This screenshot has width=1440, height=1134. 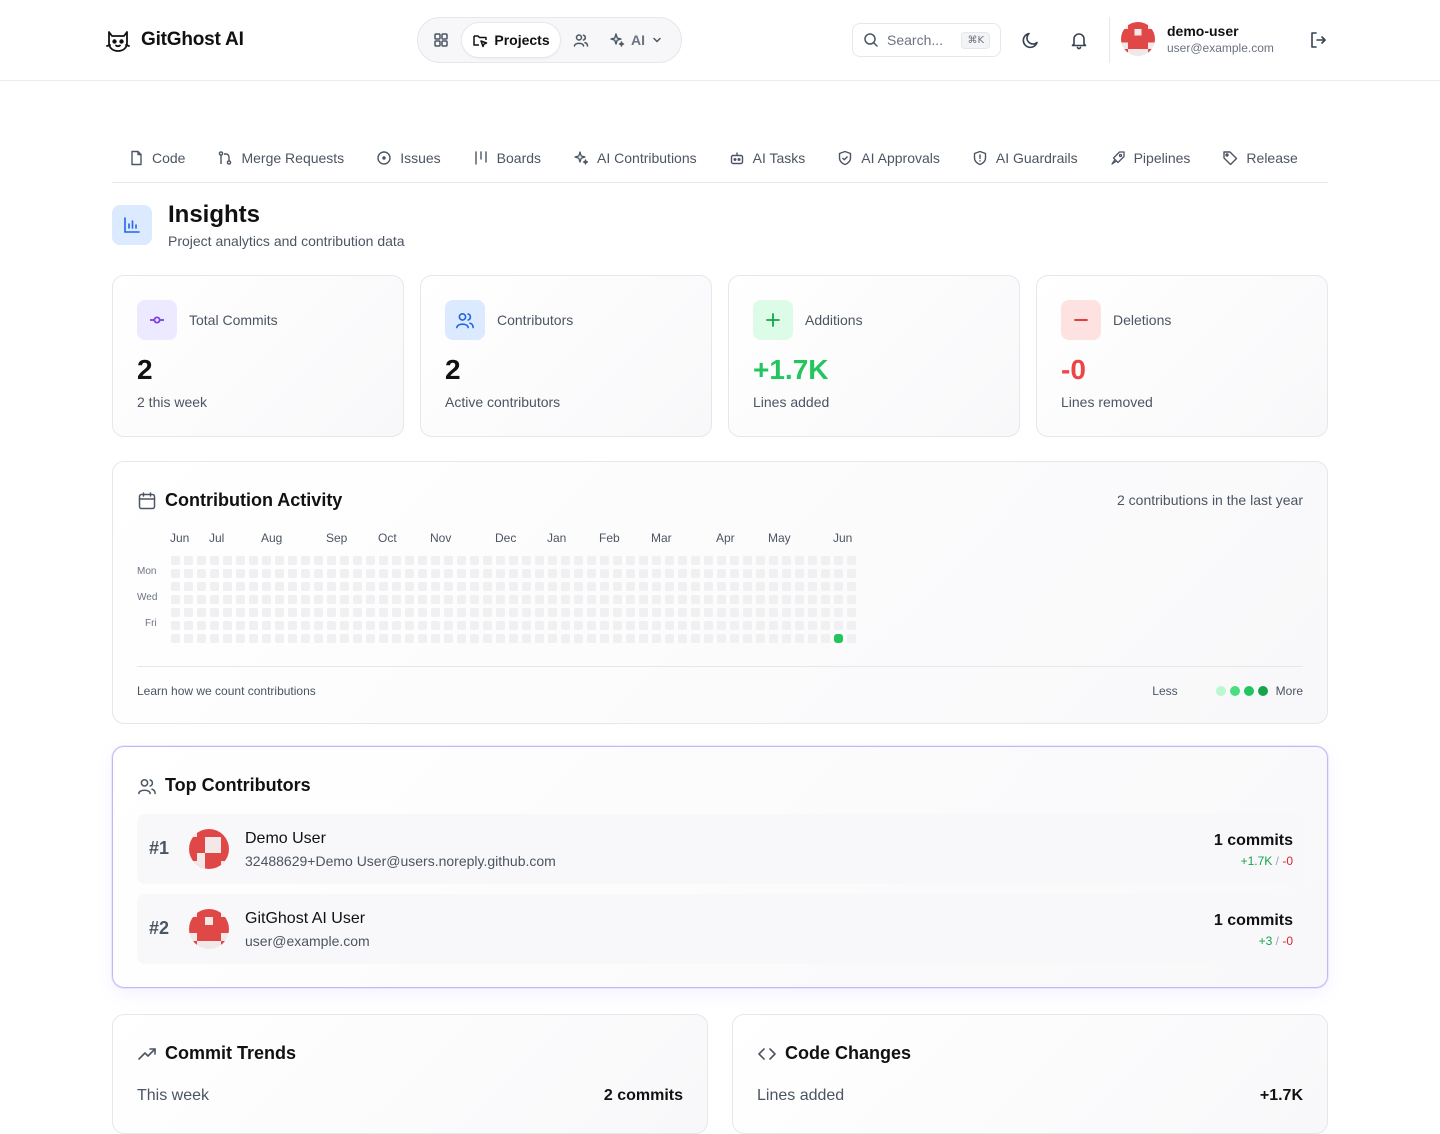 What do you see at coordinates (900, 158) in the screenshot?
I see `tab-label: AI Approvals` at bounding box center [900, 158].